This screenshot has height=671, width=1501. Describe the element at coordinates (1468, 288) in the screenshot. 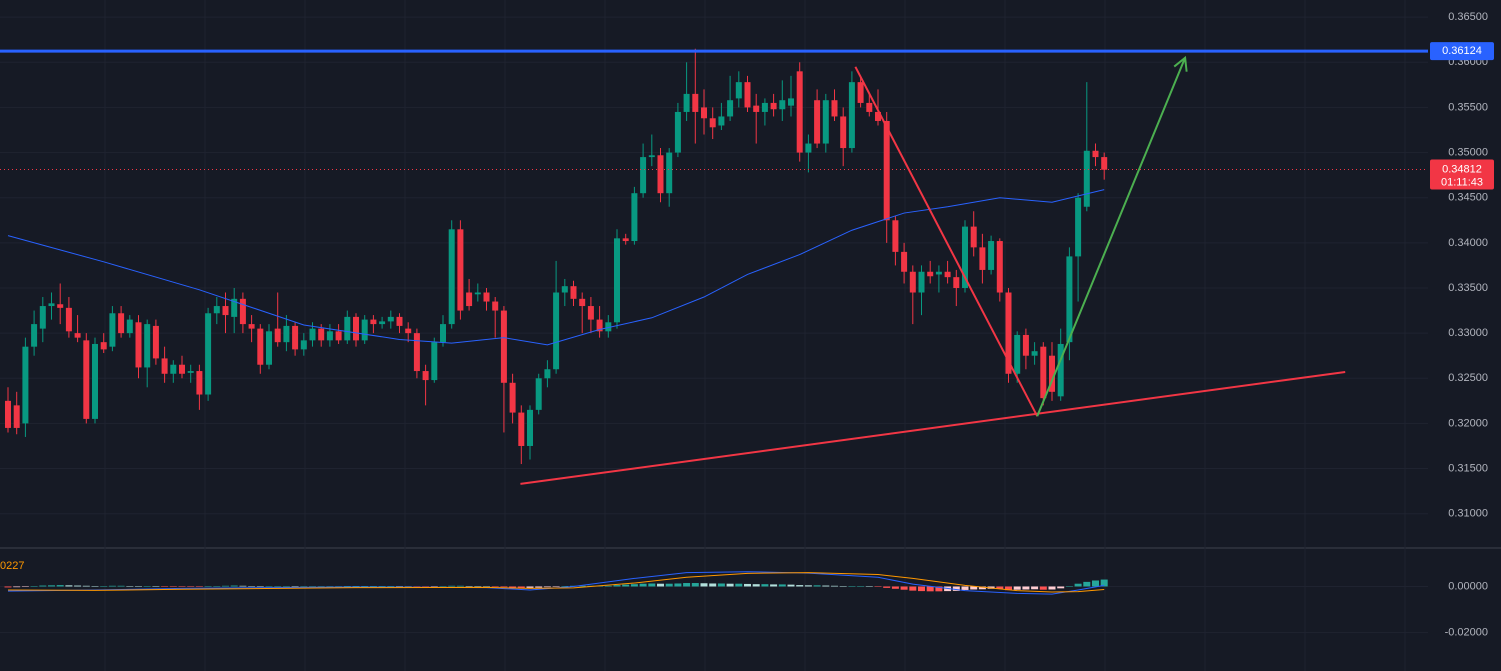

I see `y-tick-label: 0.33500` at that location.